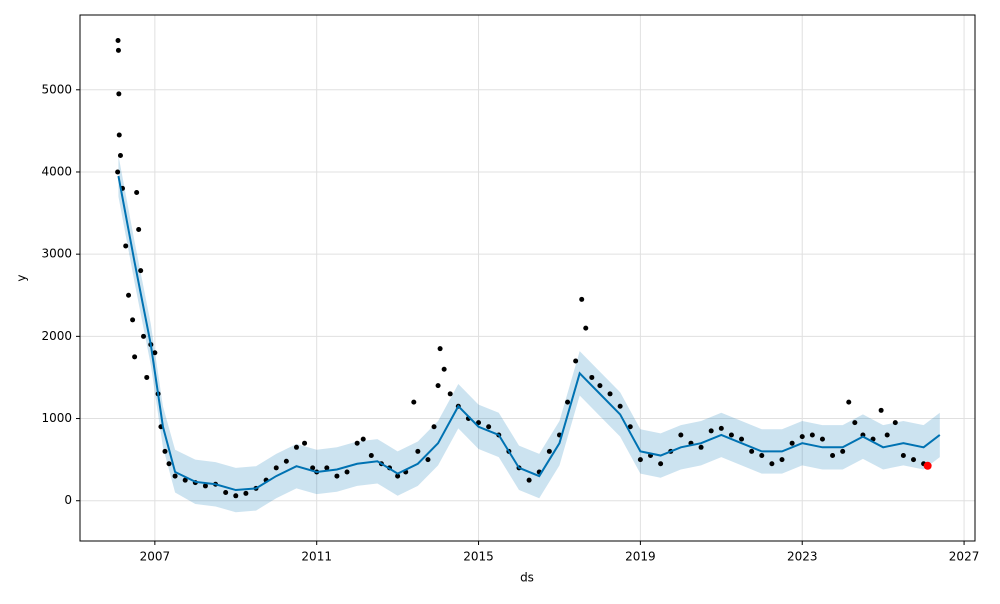  What do you see at coordinates (56, 171) in the screenshot?
I see `y-tick-label: 4000` at bounding box center [56, 171].